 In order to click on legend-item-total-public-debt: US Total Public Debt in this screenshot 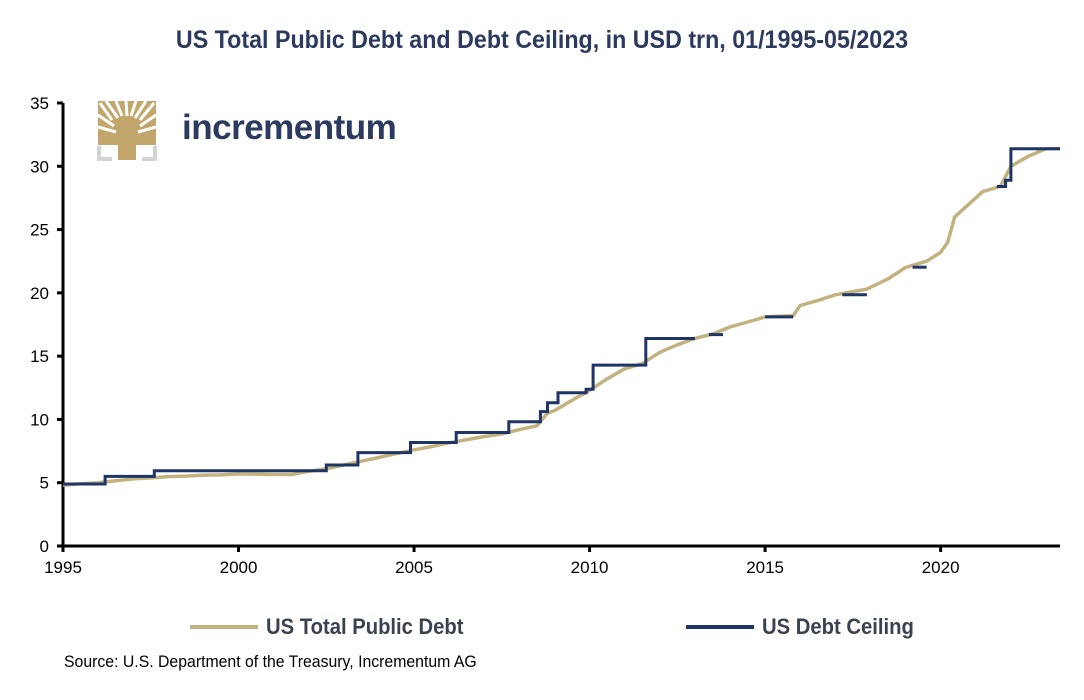, I will do `click(335, 627)`.